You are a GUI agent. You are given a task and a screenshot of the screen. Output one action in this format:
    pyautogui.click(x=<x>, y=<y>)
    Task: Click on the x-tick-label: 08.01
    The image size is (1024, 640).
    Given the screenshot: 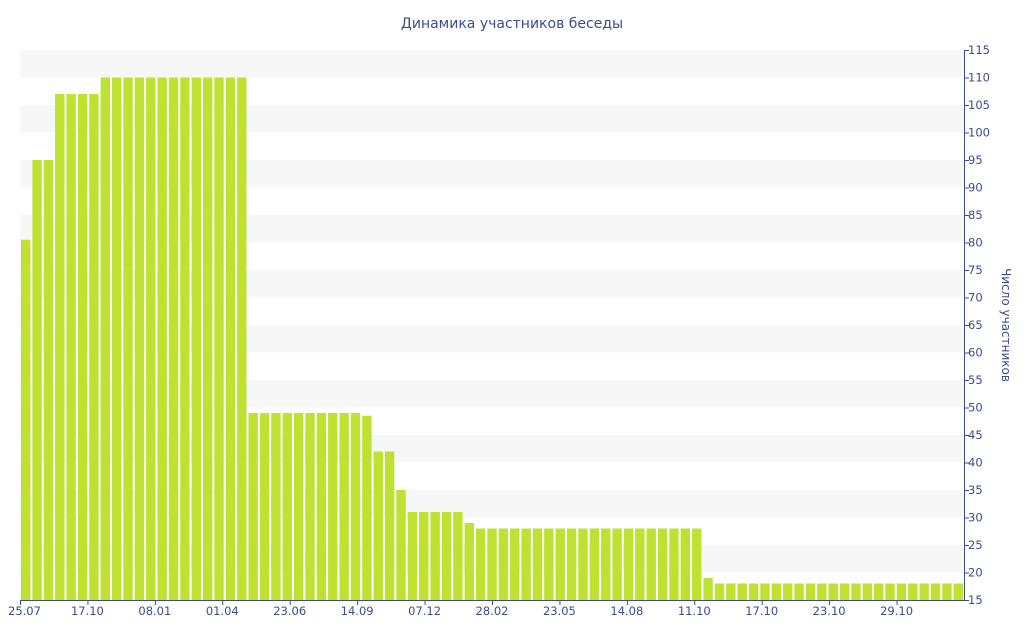 What is the action you would take?
    pyautogui.click(x=154, y=611)
    